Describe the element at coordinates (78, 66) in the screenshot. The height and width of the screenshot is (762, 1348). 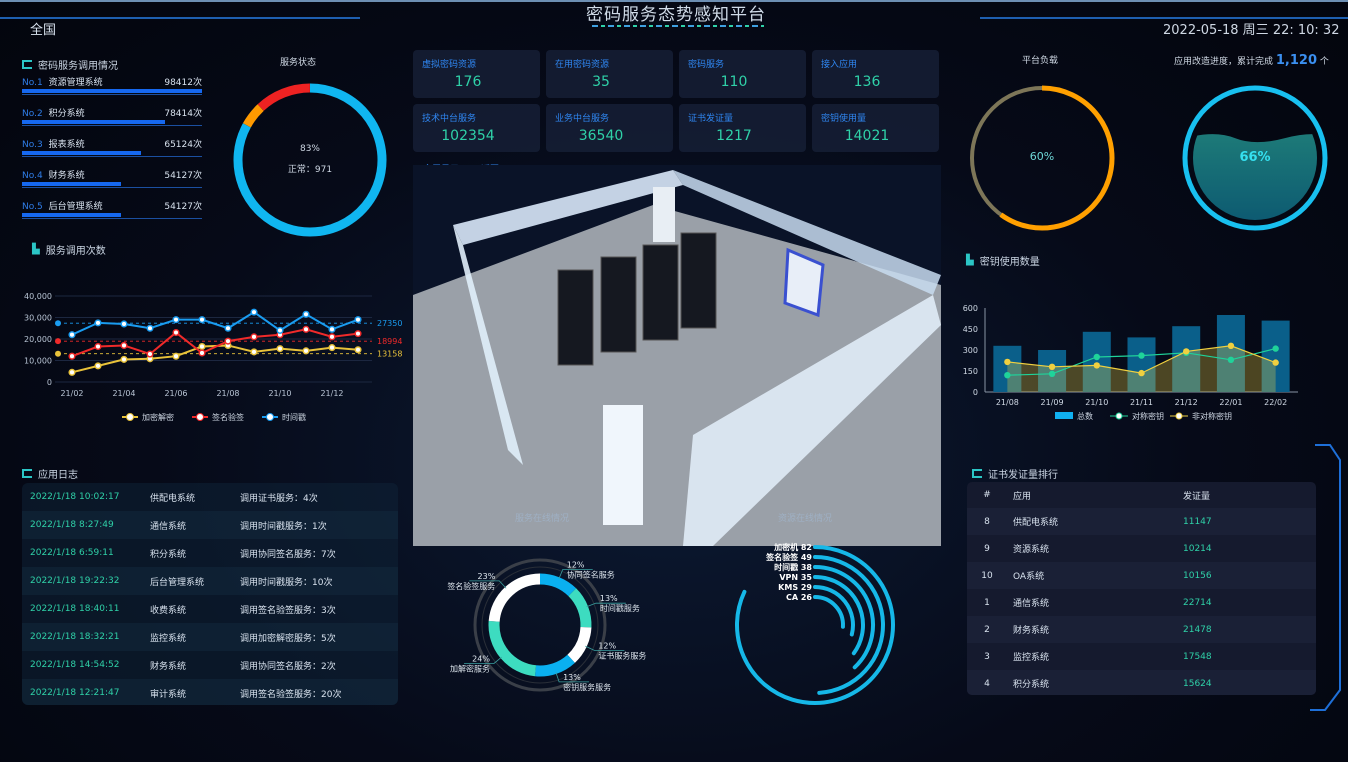
I see `ranking-title-text: 密码服务调用情况` at that location.